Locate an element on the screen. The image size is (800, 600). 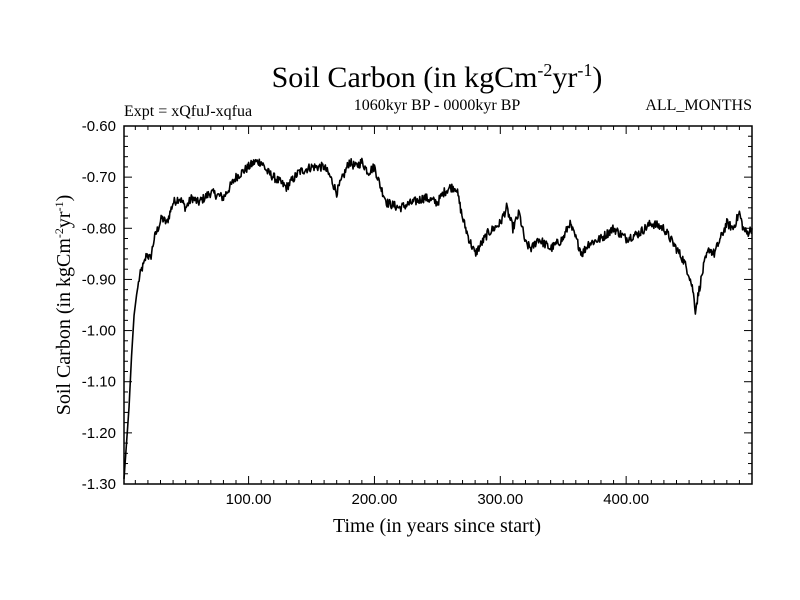
x-axis-label: Time (in years since start) is located at coordinates (437, 526).